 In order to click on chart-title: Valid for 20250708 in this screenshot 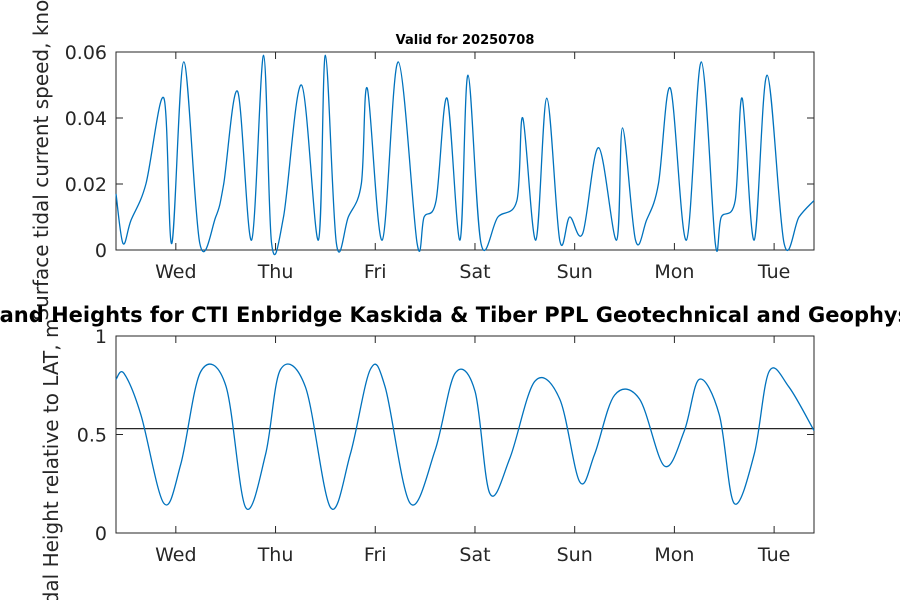, I will do `click(465, 40)`.